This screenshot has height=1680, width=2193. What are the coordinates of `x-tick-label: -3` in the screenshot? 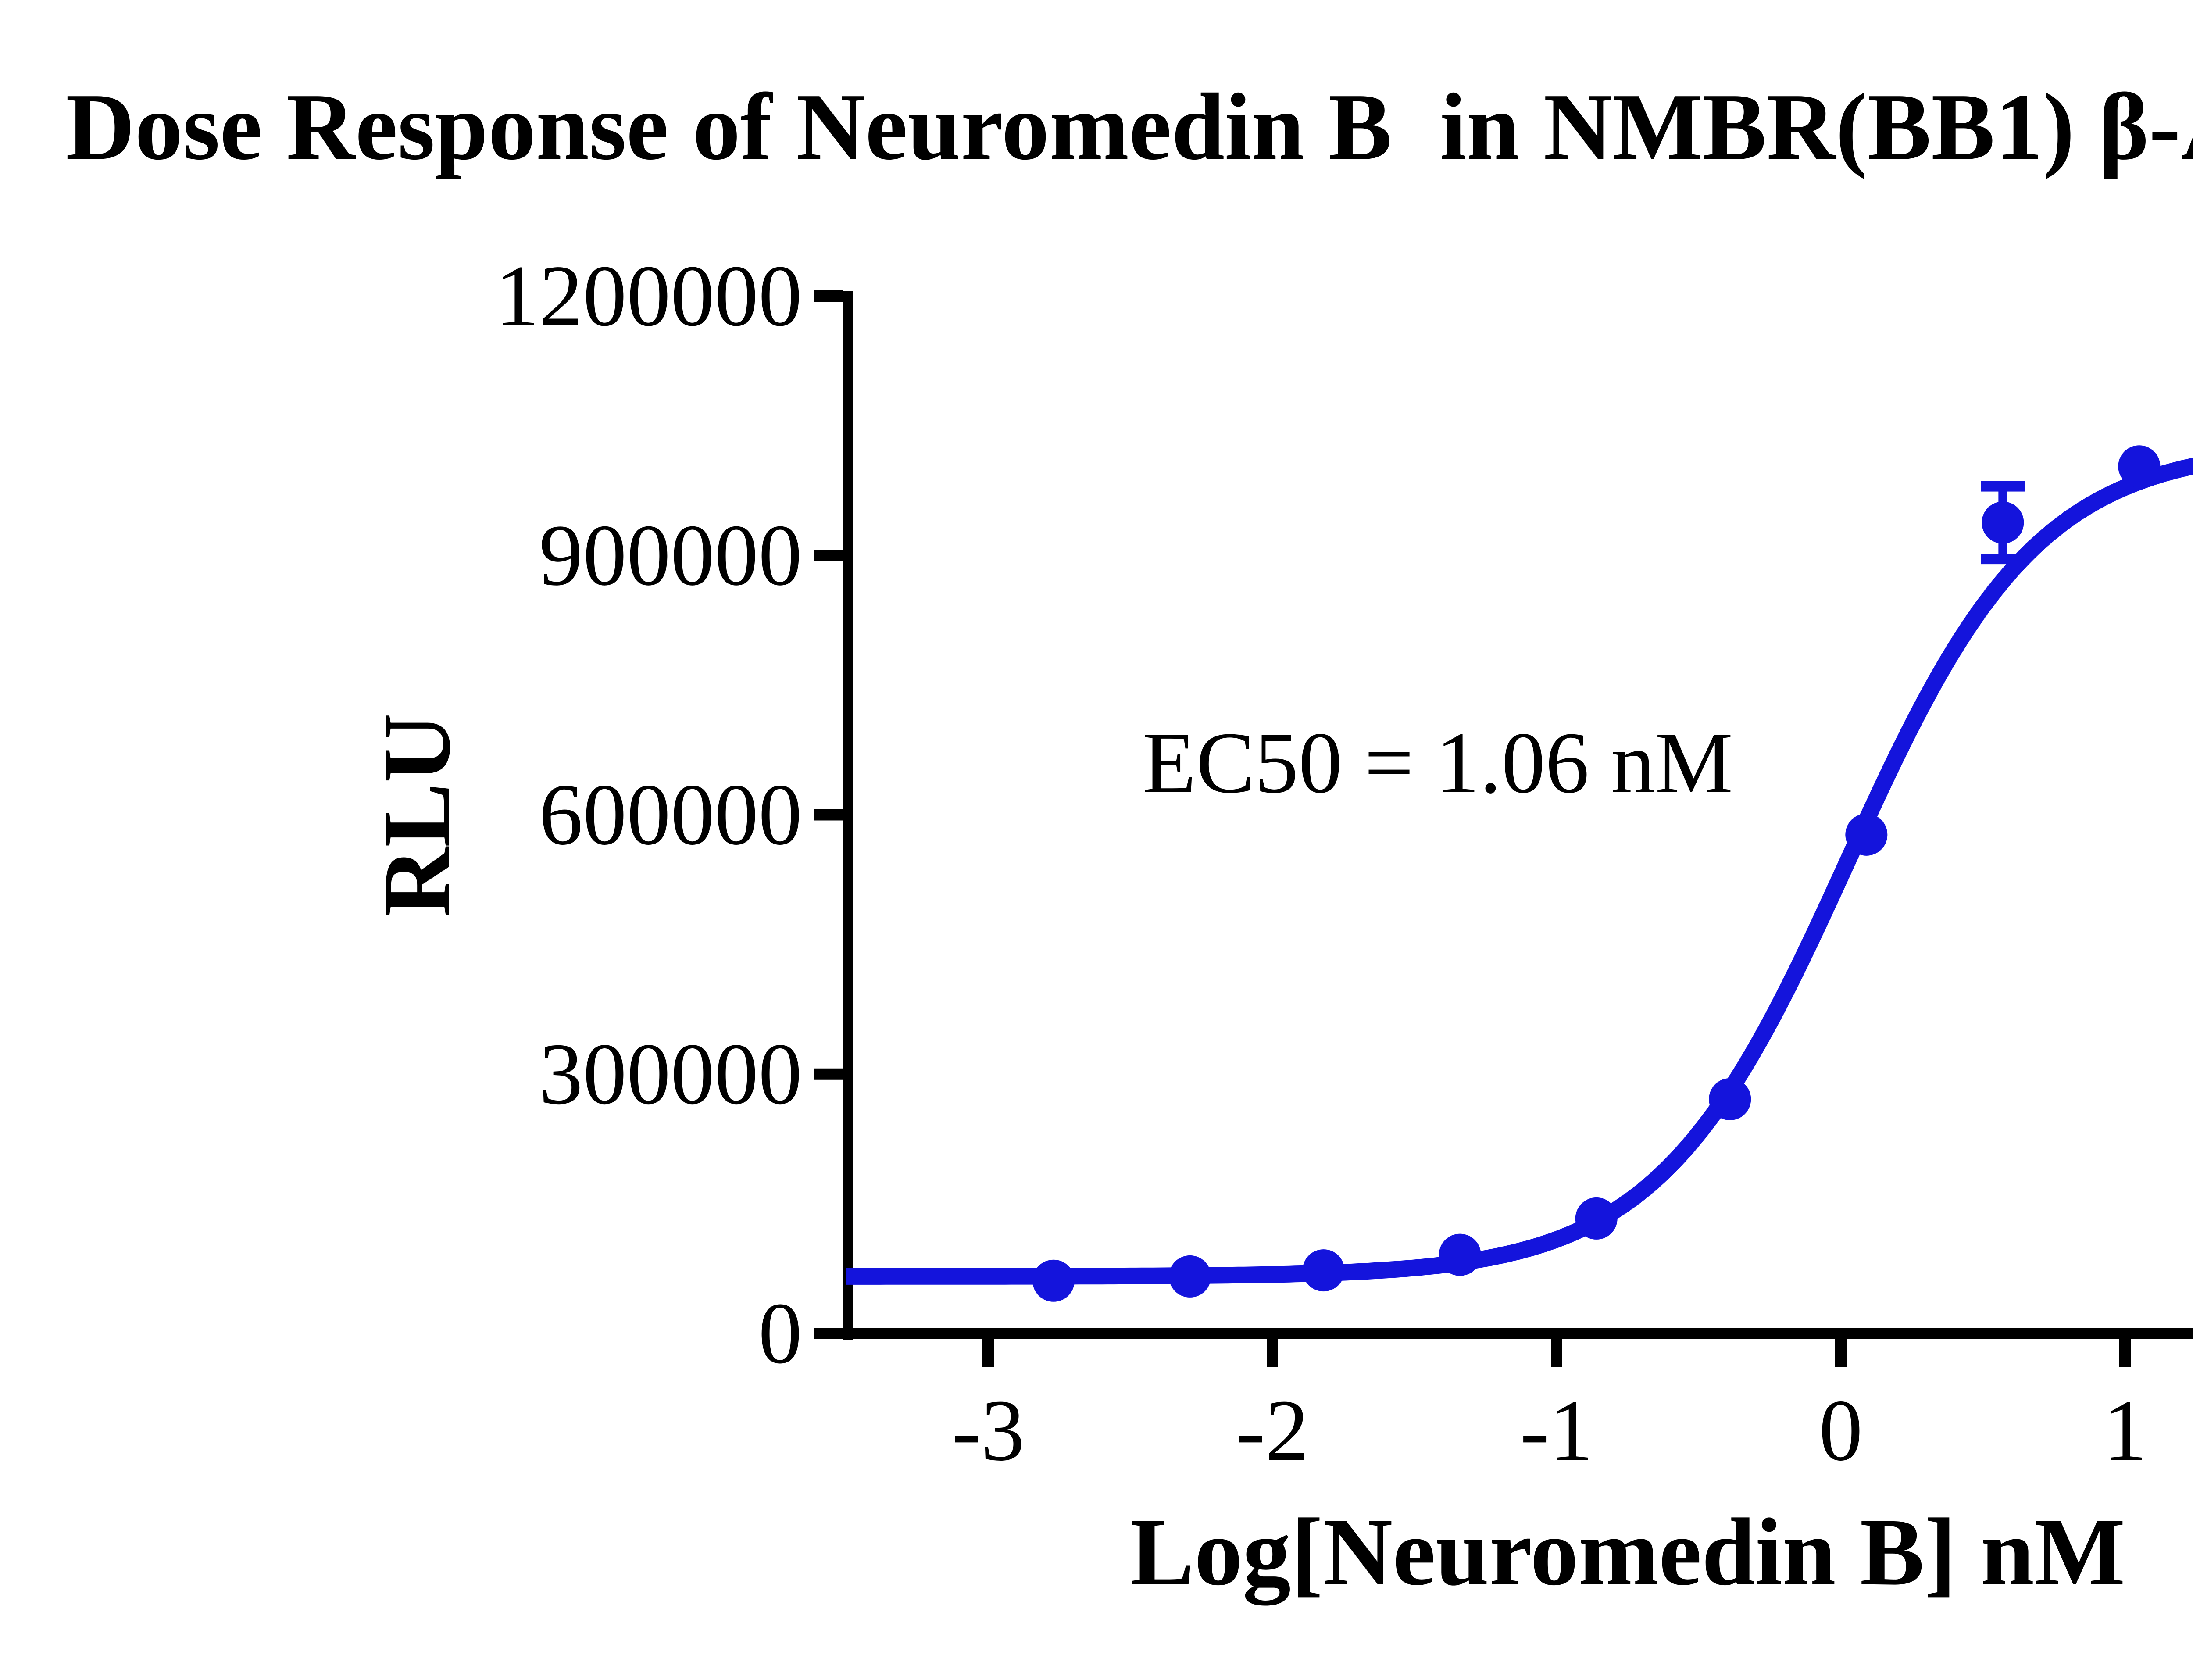 It's located at (988, 1430).